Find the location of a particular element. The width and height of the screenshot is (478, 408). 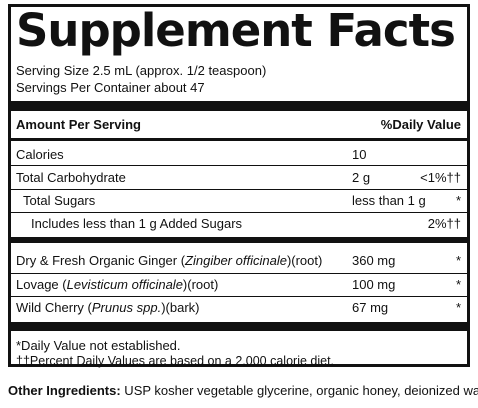

row-ginger-dv: * is located at coordinates (458, 260).